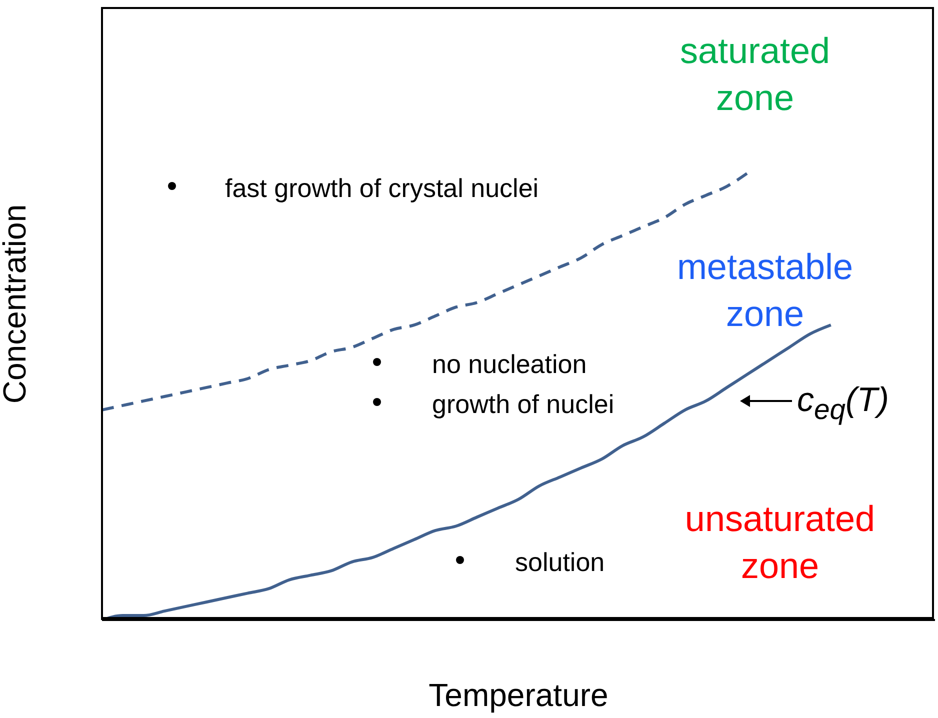 Image resolution: width=938 pixels, height=718 pixels. What do you see at coordinates (16, 304) in the screenshot?
I see `y-axis-title: Concentration` at bounding box center [16, 304].